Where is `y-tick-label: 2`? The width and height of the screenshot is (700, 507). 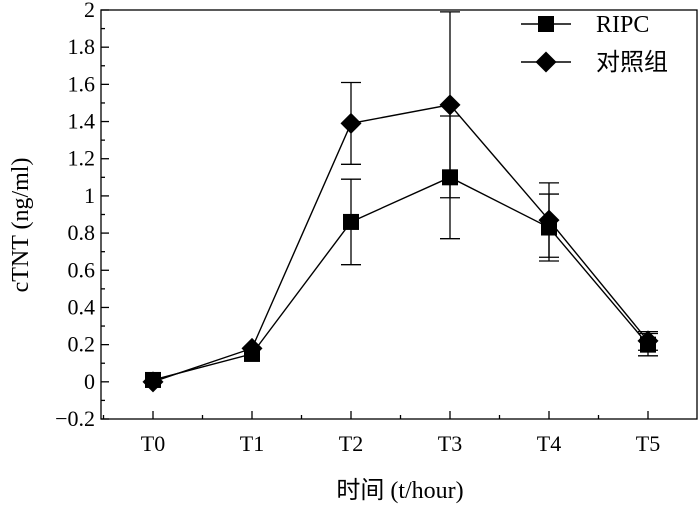 y-tick-label: 2 is located at coordinates (89, 11).